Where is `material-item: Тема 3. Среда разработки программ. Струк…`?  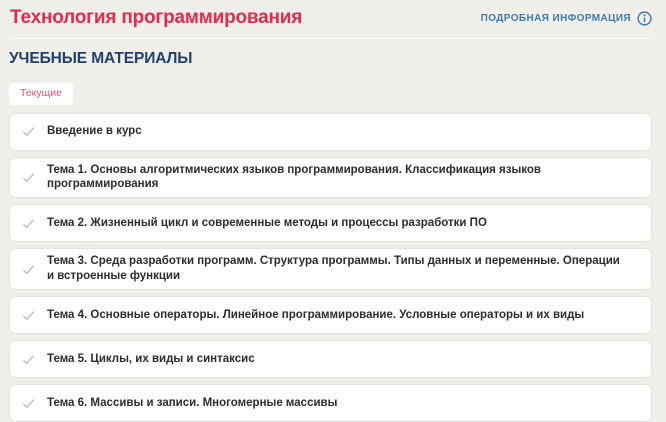 material-item: Тема 3. Среда разработки программ. Струк… is located at coordinates (330, 269).